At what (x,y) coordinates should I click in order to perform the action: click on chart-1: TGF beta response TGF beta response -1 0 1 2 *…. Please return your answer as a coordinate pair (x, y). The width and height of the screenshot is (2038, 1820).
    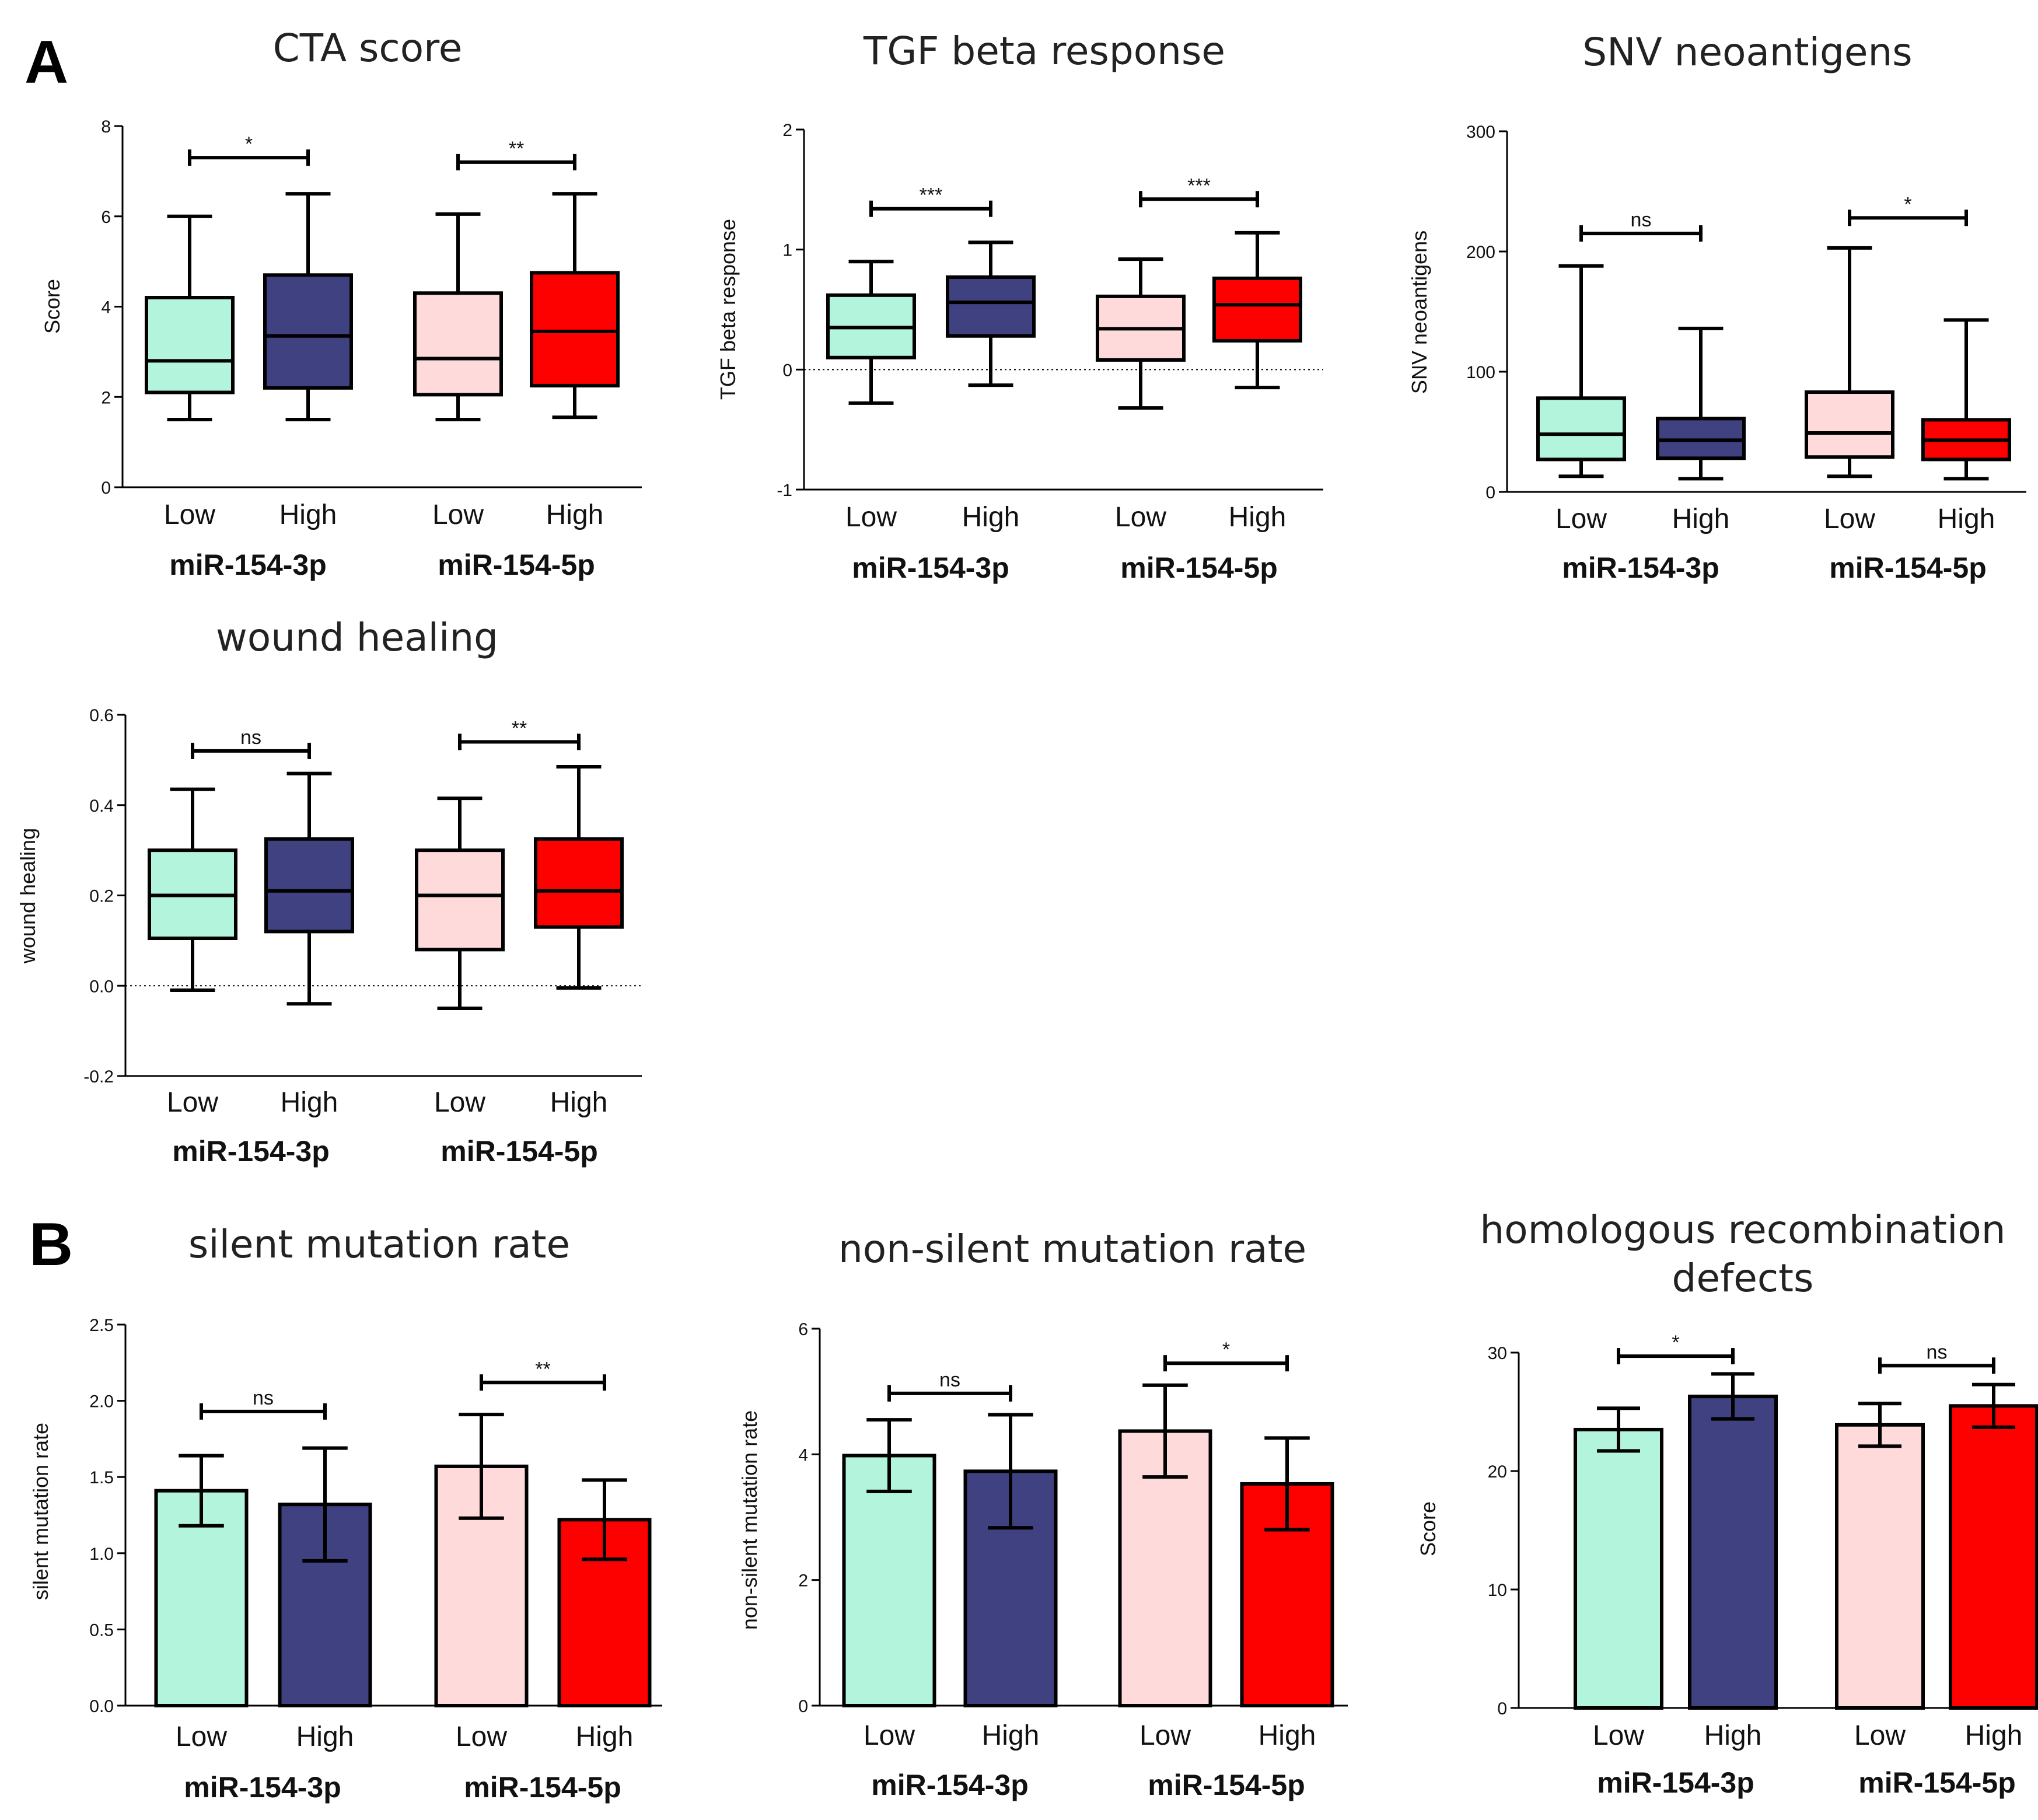
    Looking at the image, I should click on (1019, 306).